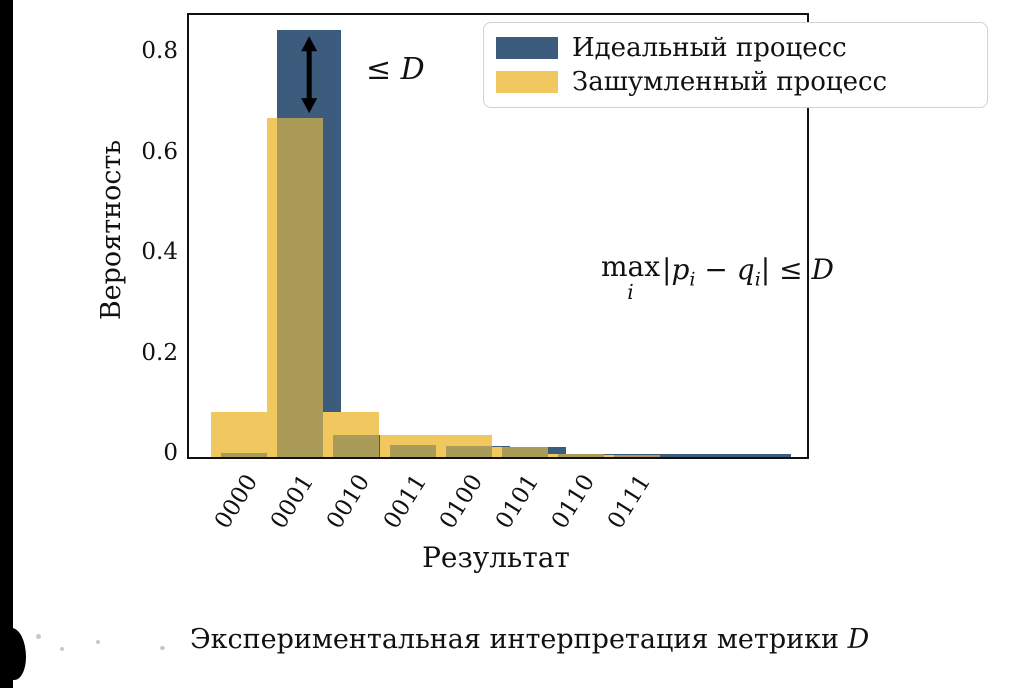  I want to click on formula-annotation: max i |pi − qi| ≤ D, so click(717, 277).